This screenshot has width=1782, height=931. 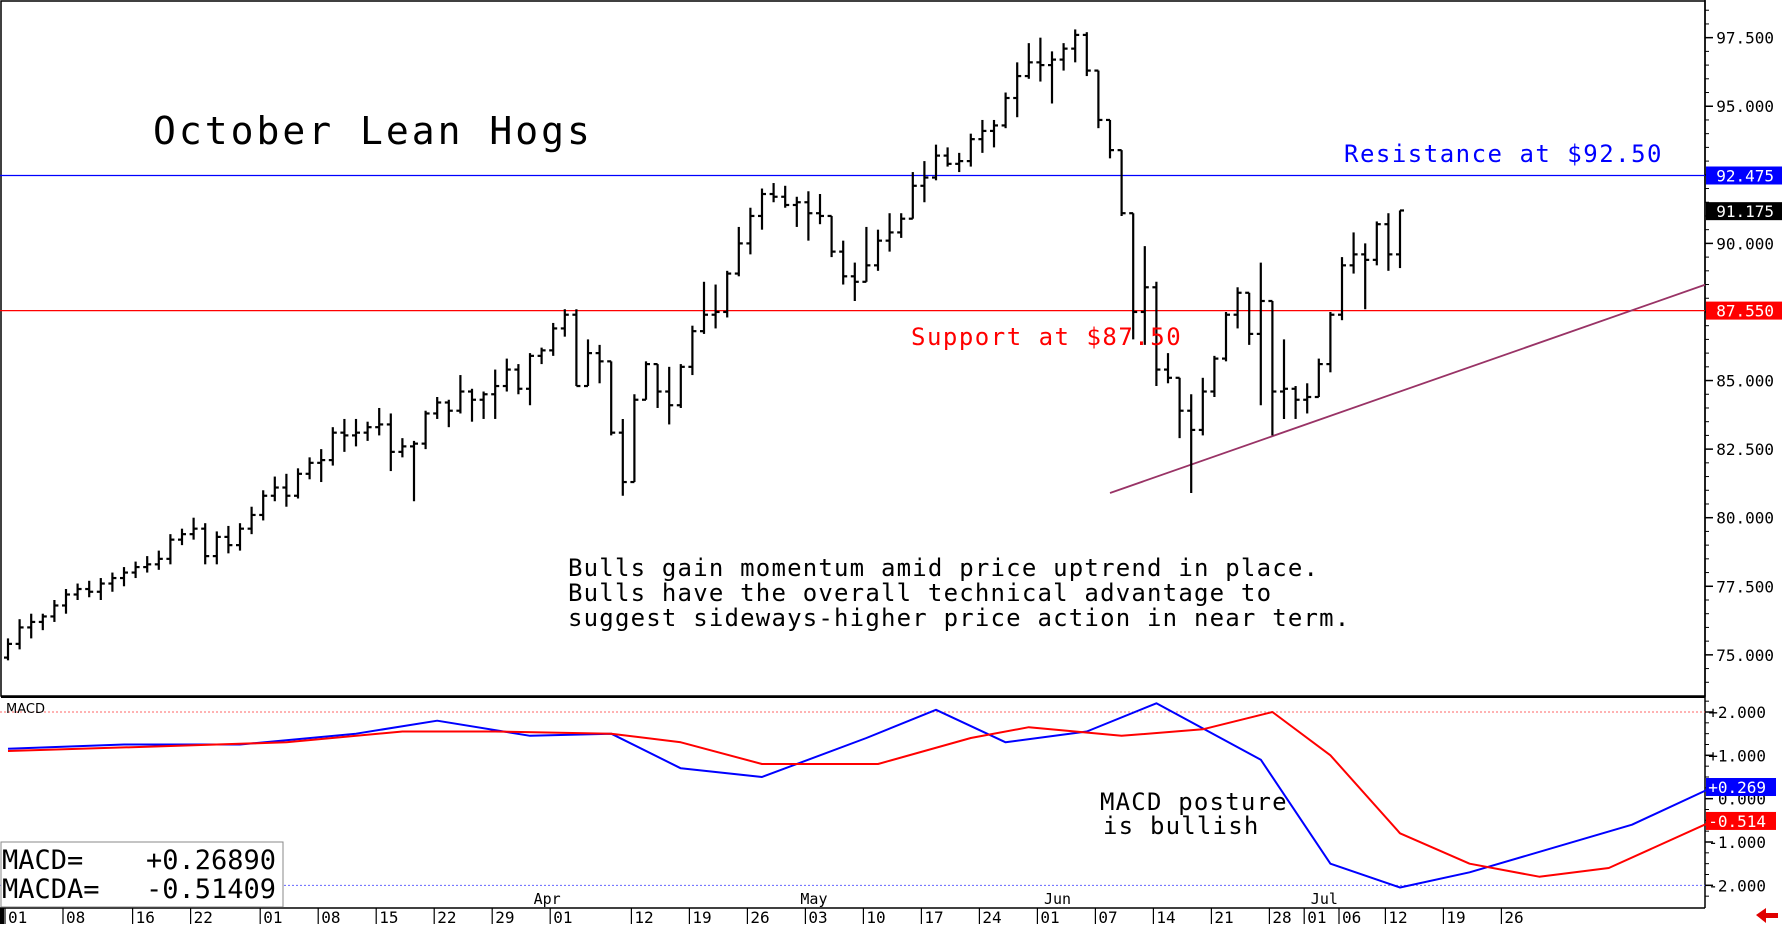 I want to click on macda-readout-value: -0.51409, so click(x=211, y=889).